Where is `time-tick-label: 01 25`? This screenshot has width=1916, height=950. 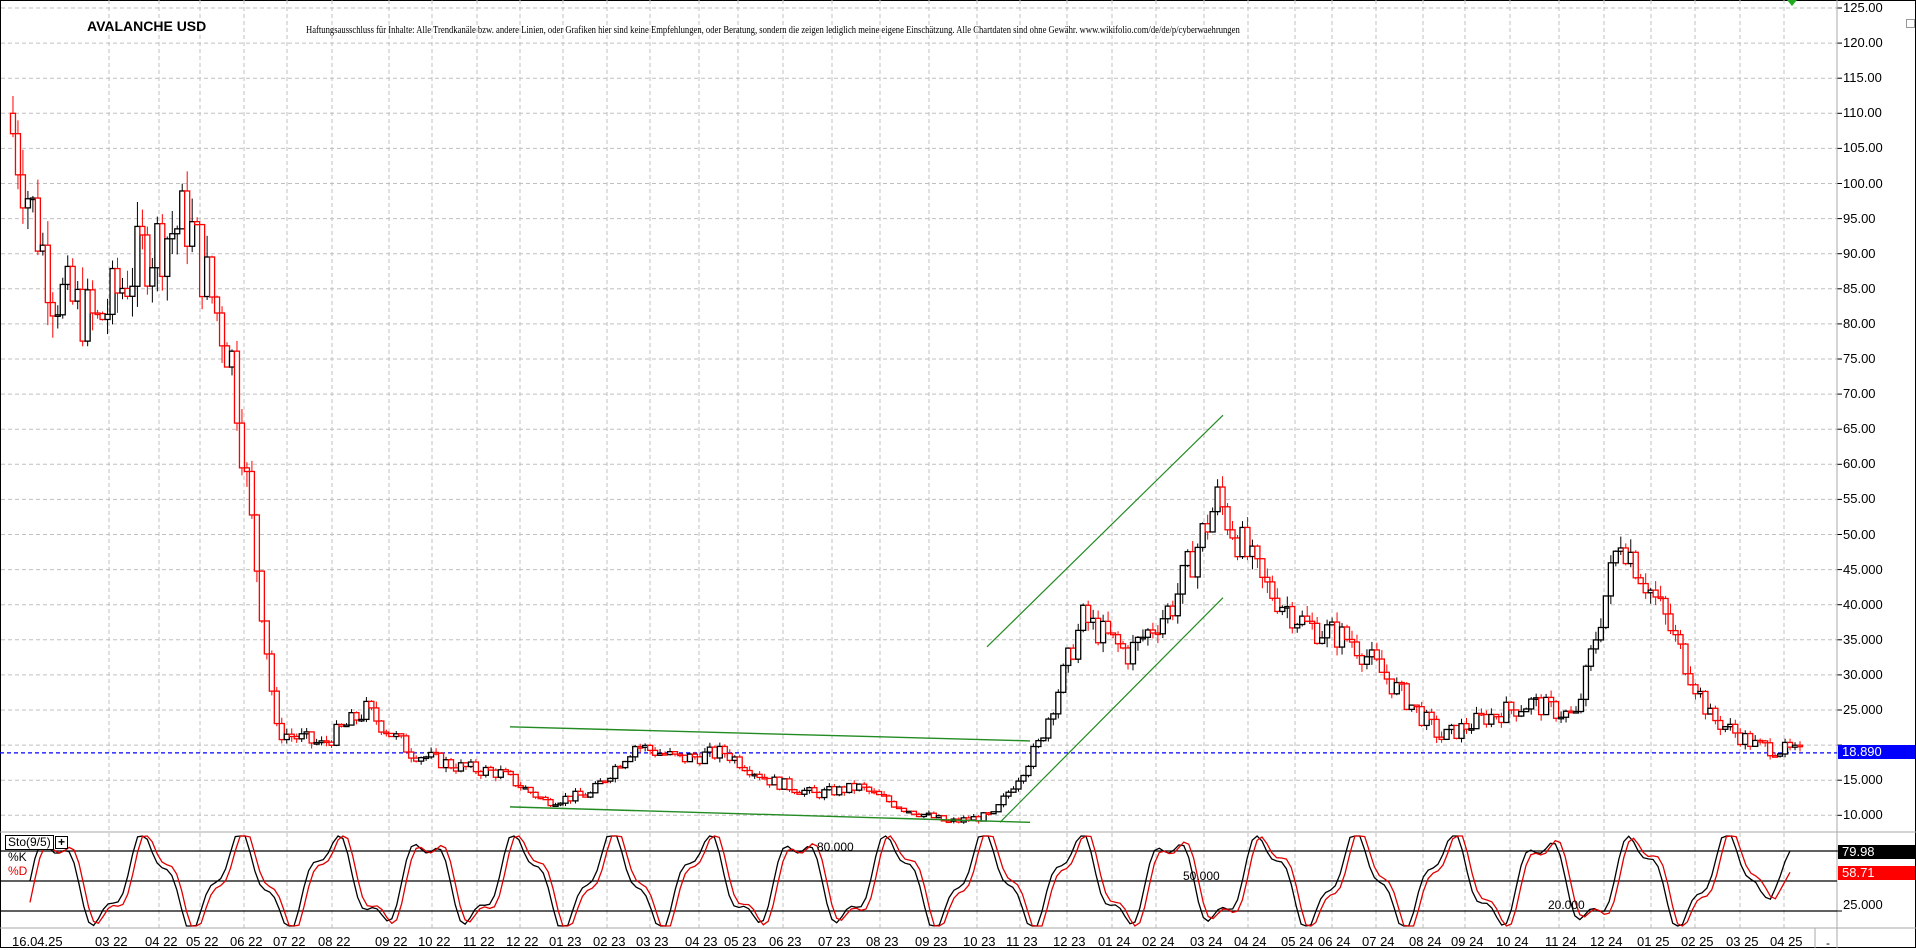 time-tick-label: 01 25 is located at coordinates (1653, 941).